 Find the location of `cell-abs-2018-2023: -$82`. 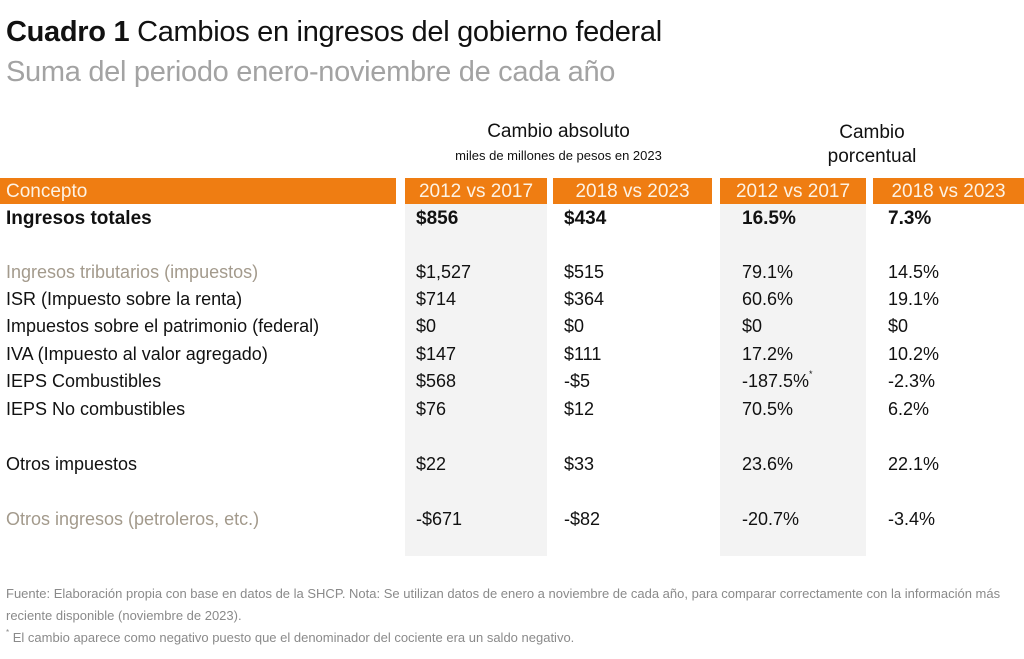

cell-abs-2018-2023: -$82 is located at coordinates (582, 519).